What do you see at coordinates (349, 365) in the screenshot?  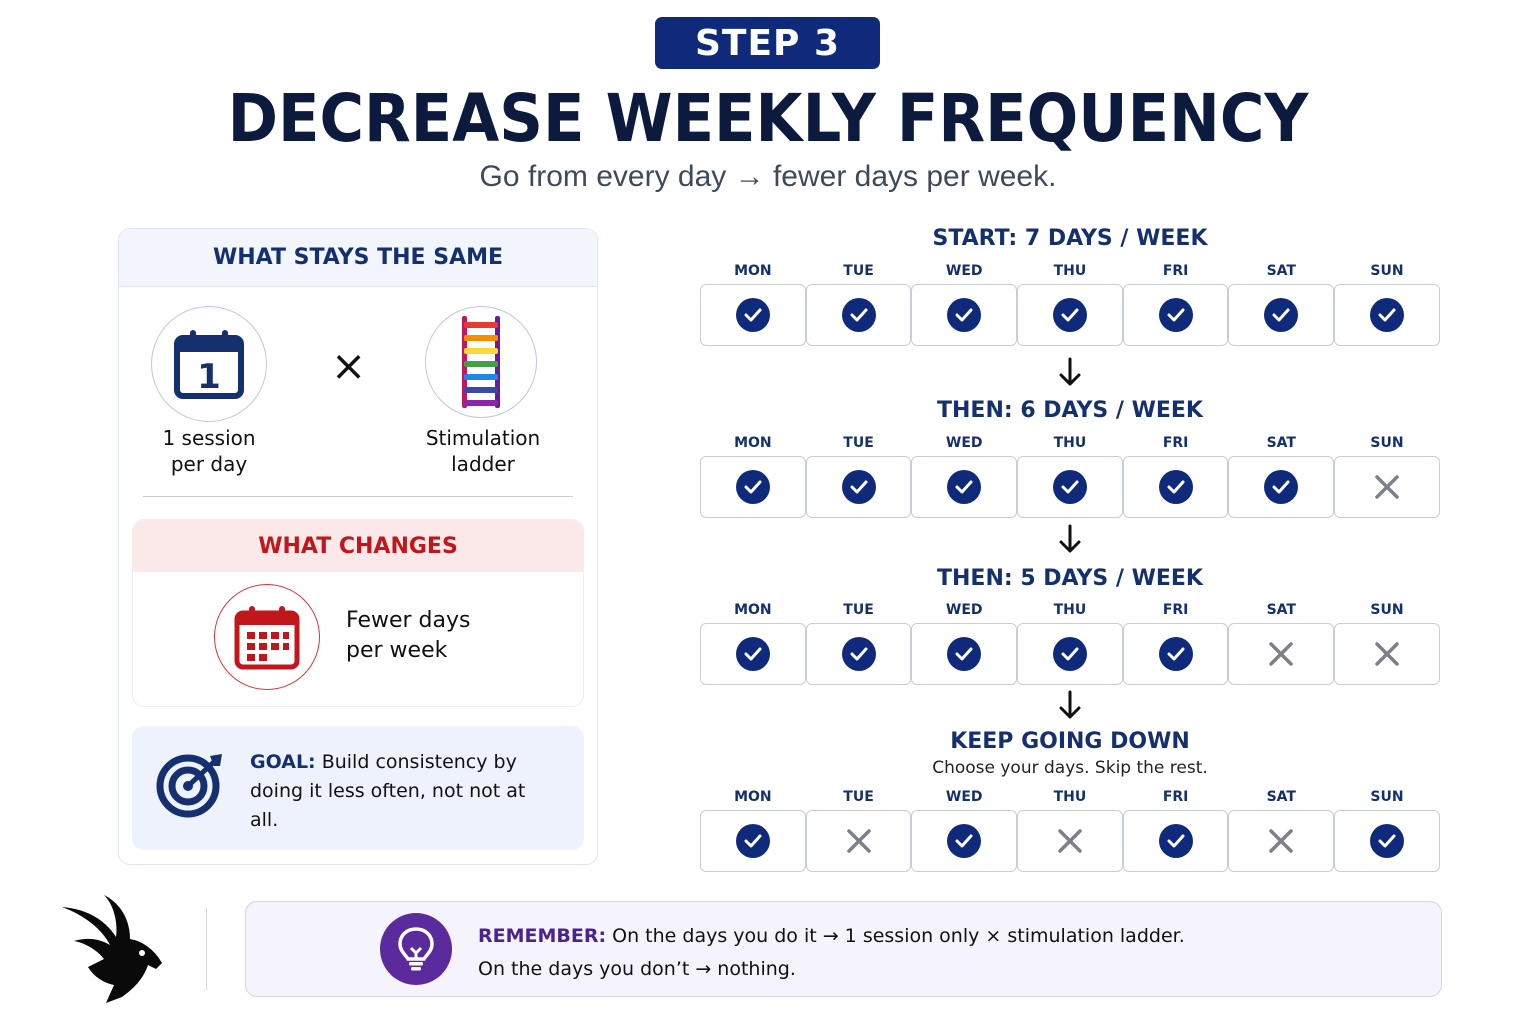 I see `multiply-sign: ×` at bounding box center [349, 365].